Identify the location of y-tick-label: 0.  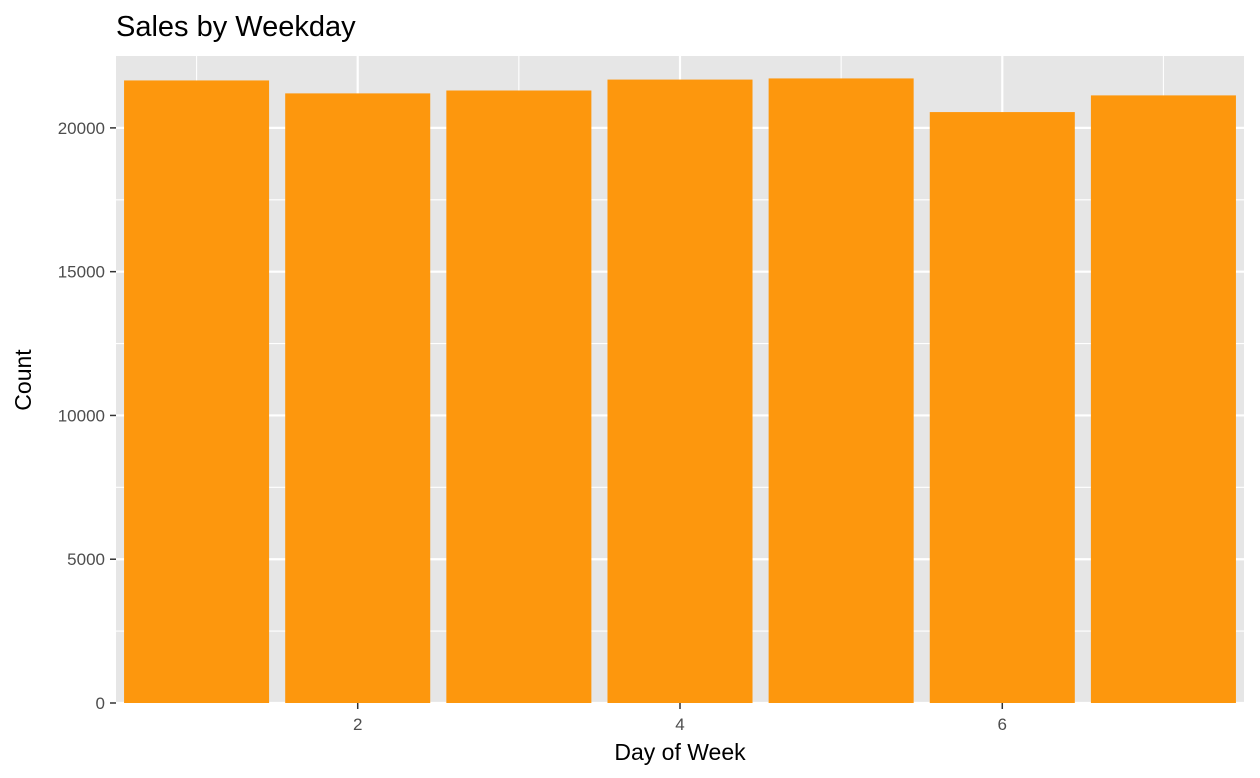
(100, 703).